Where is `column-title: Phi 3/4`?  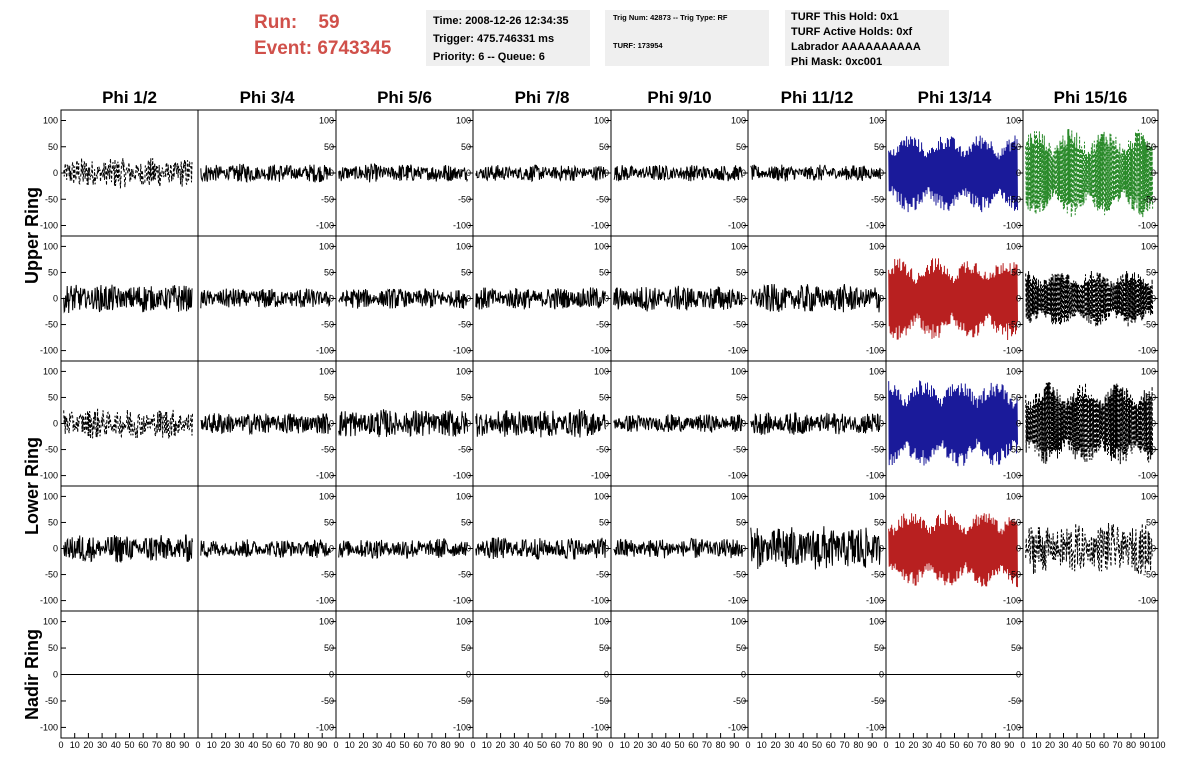
column-title: Phi 3/4 is located at coordinates (267, 97).